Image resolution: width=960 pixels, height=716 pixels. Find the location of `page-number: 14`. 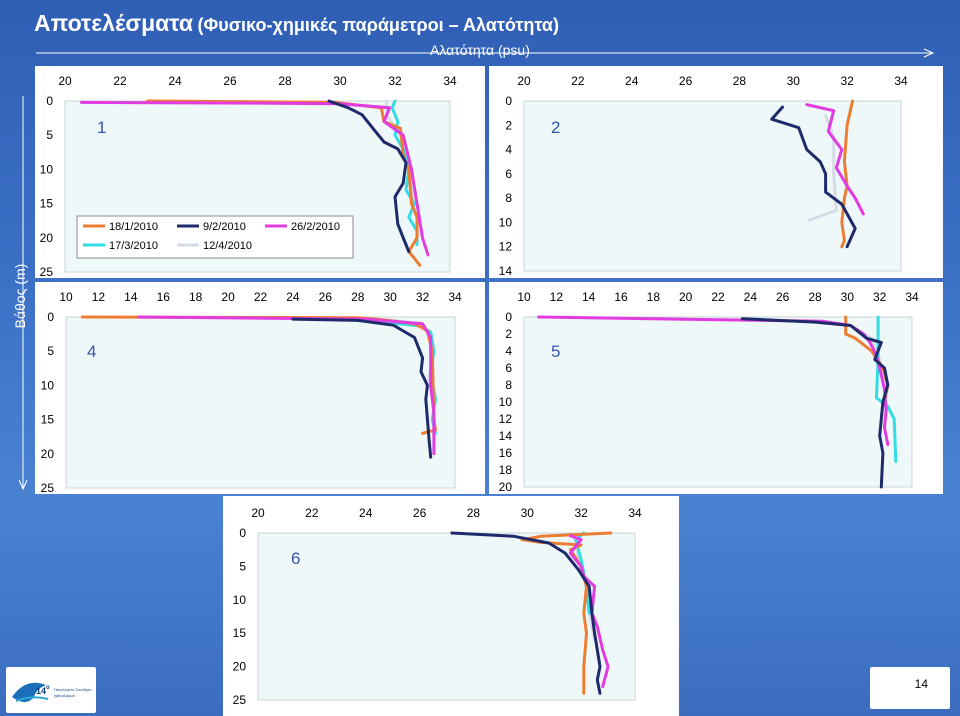

page-number: 14 is located at coordinates (921, 684).